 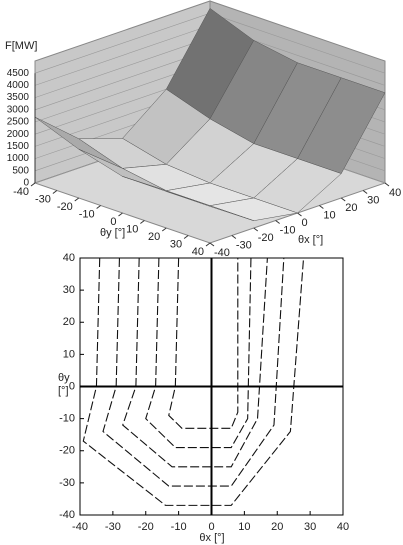 What do you see at coordinates (20, 170) in the screenshot?
I see `z-tick-label: 500` at bounding box center [20, 170].